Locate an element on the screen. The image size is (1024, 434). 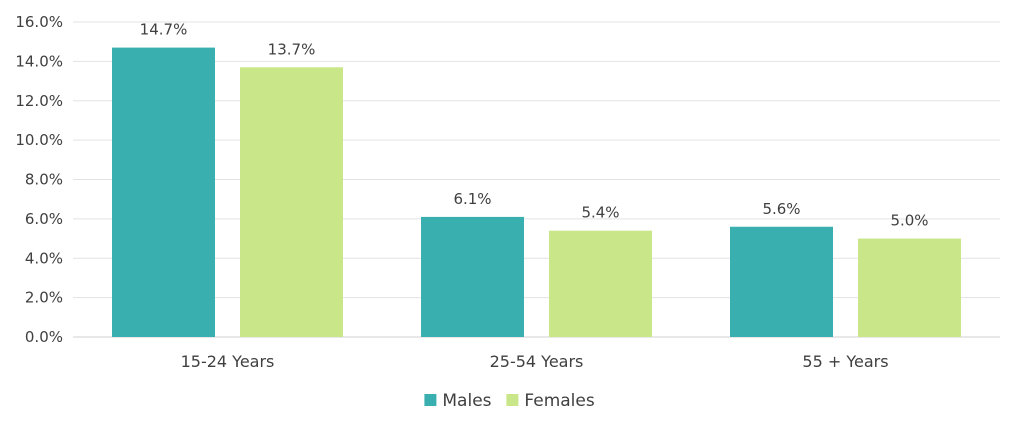
data-label: 13.7% is located at coordinates (292, 49).